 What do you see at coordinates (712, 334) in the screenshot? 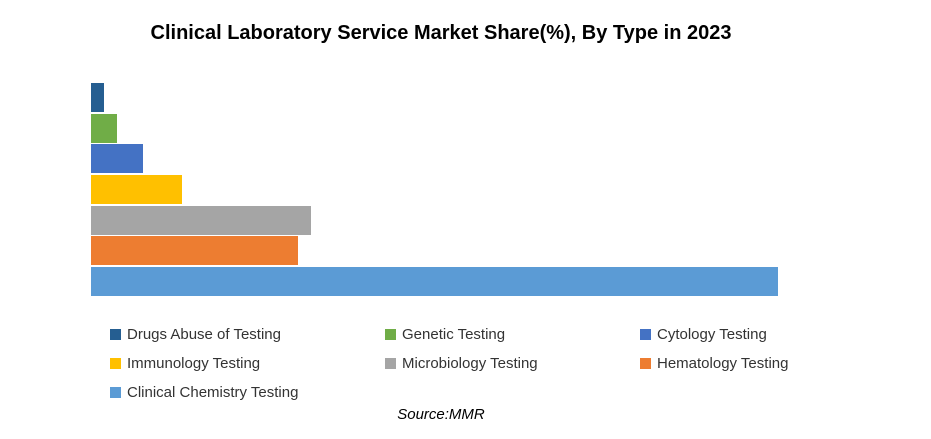
I see `legend-label: Cytology Testing` at bounding box center [712, 334].